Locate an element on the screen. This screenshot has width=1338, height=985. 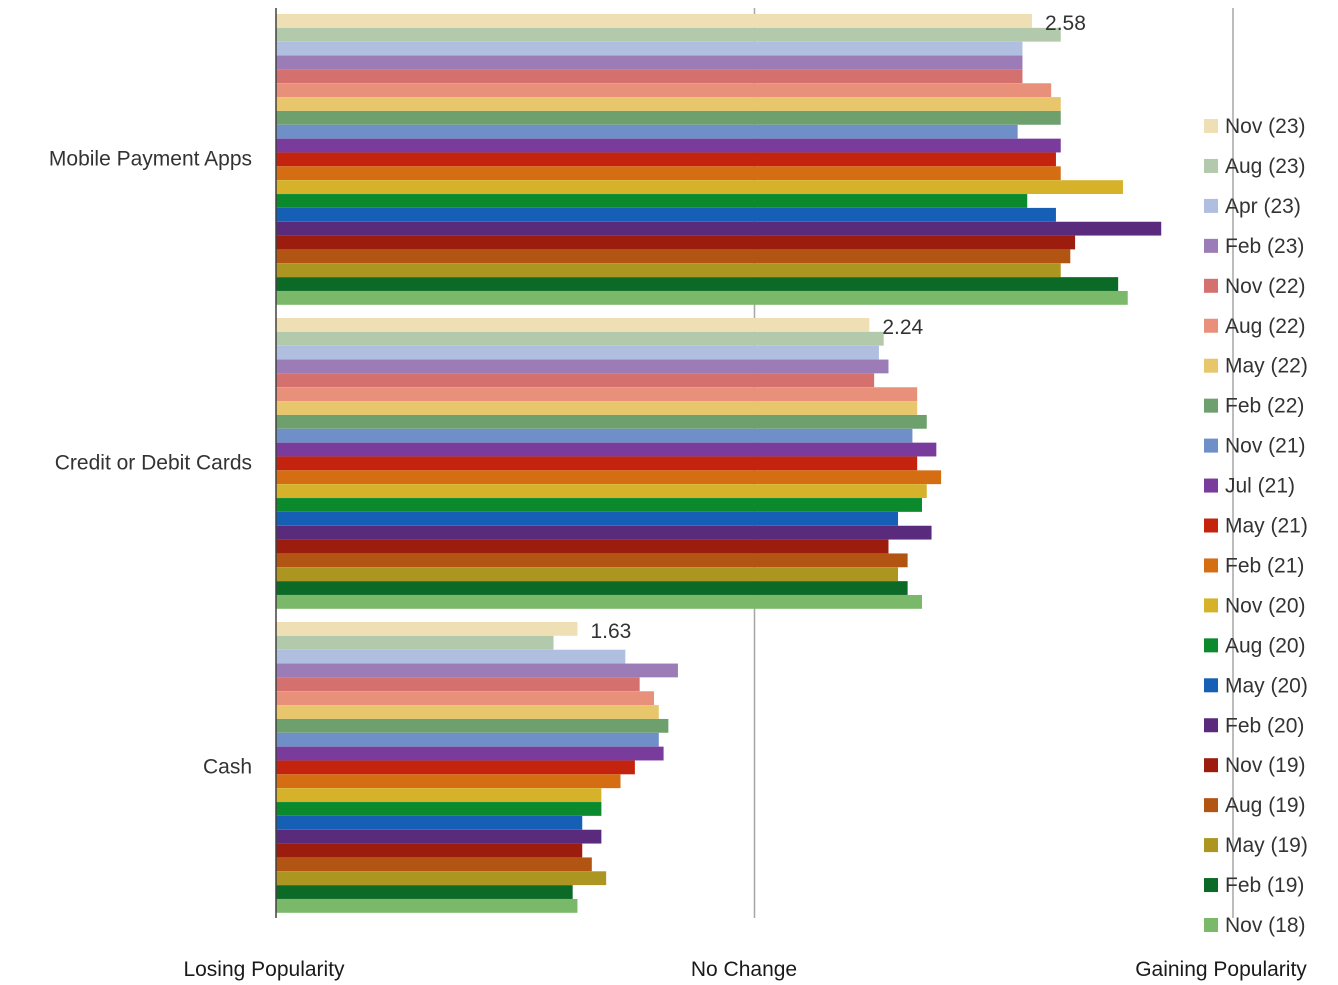
legend-item-nov-23: Nov (23) is located at coordinates (1255, 126).